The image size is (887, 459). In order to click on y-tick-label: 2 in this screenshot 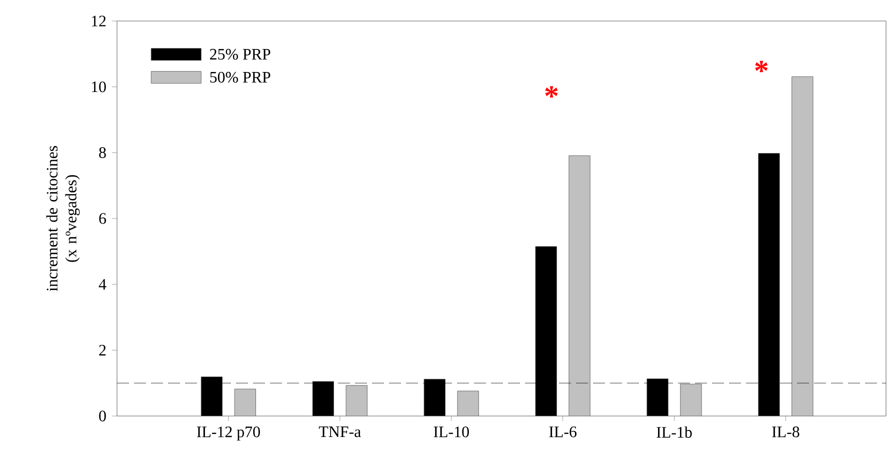, I will do `click(102, 350)`.